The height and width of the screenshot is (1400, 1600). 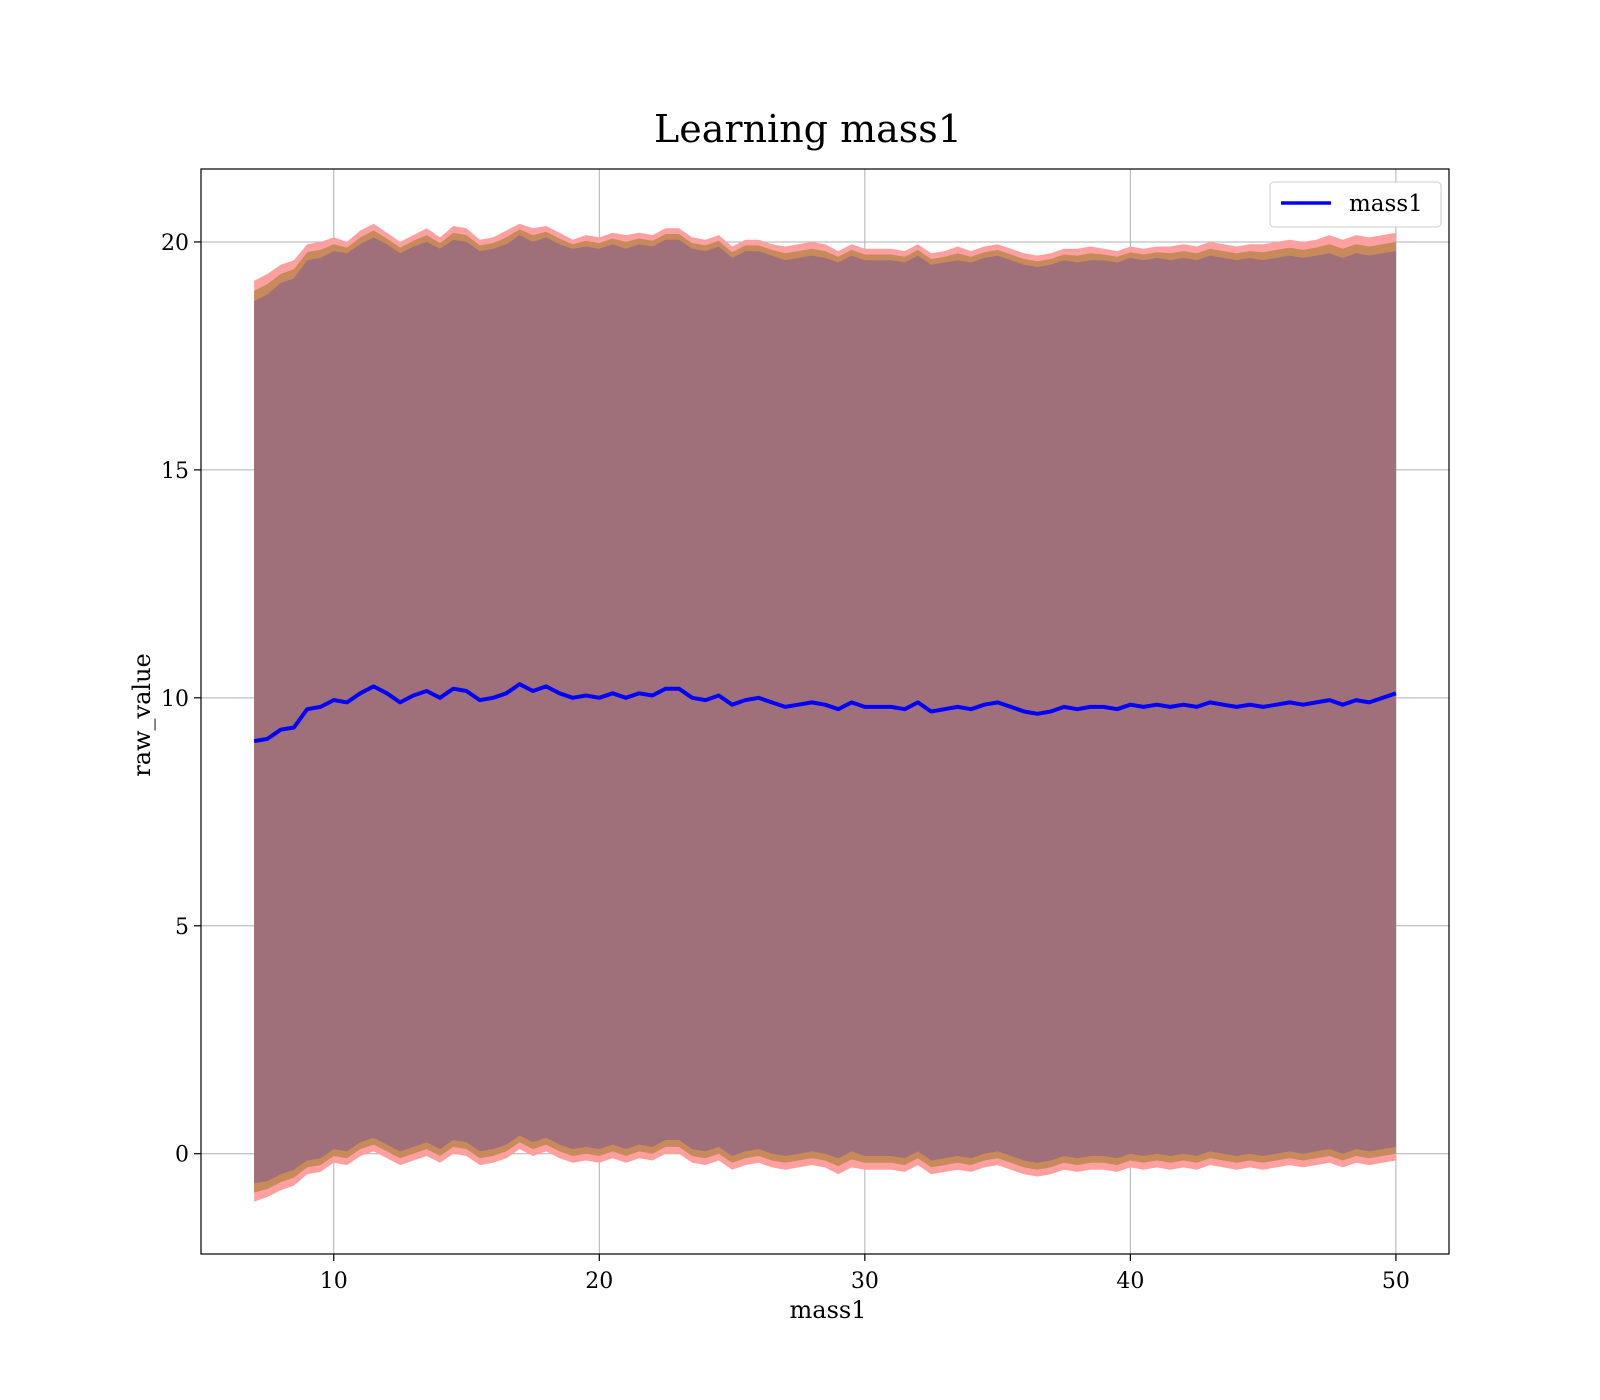 I want to click on x-tick-label: 20, so click(x=599, y=1281).